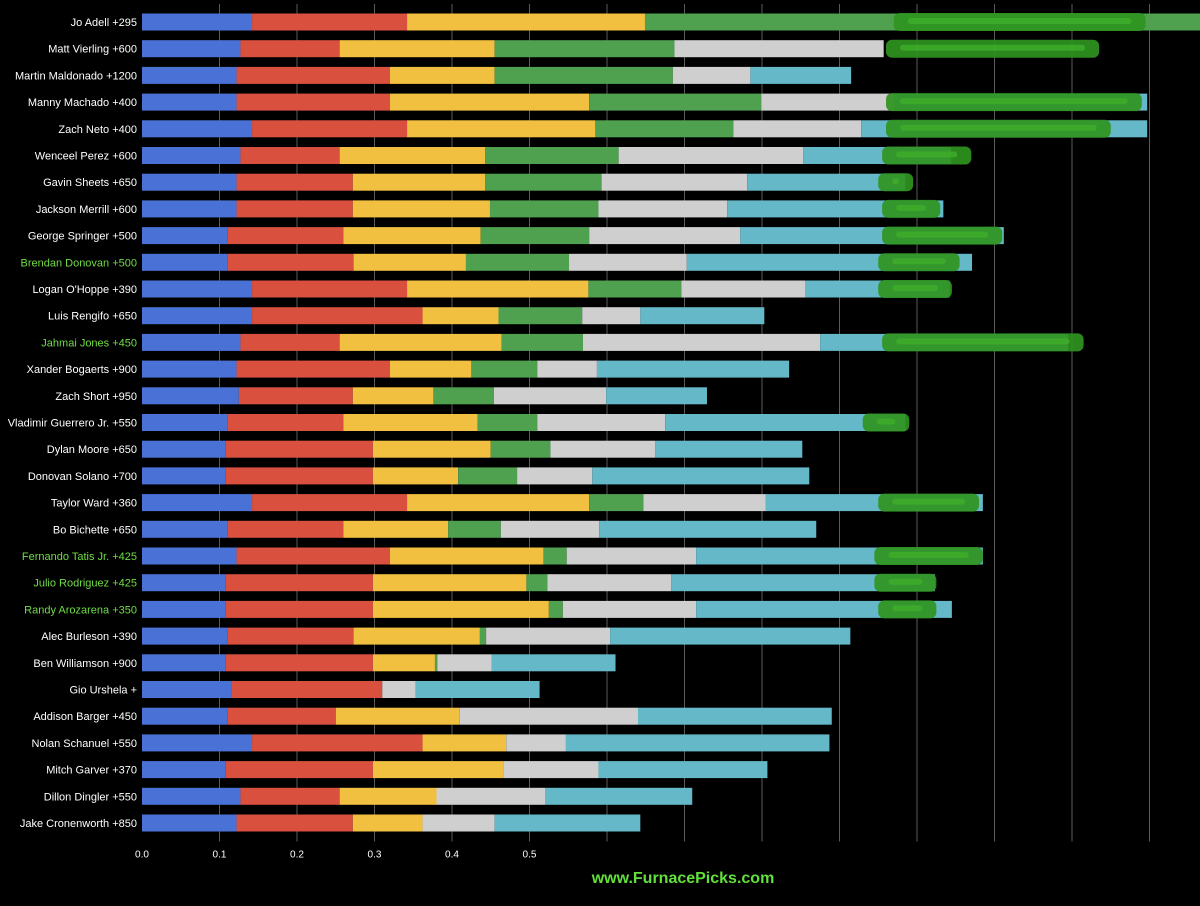 The image size is (1200, 906). I want to click on x-tick-label: 0.4, so click(452, 855).